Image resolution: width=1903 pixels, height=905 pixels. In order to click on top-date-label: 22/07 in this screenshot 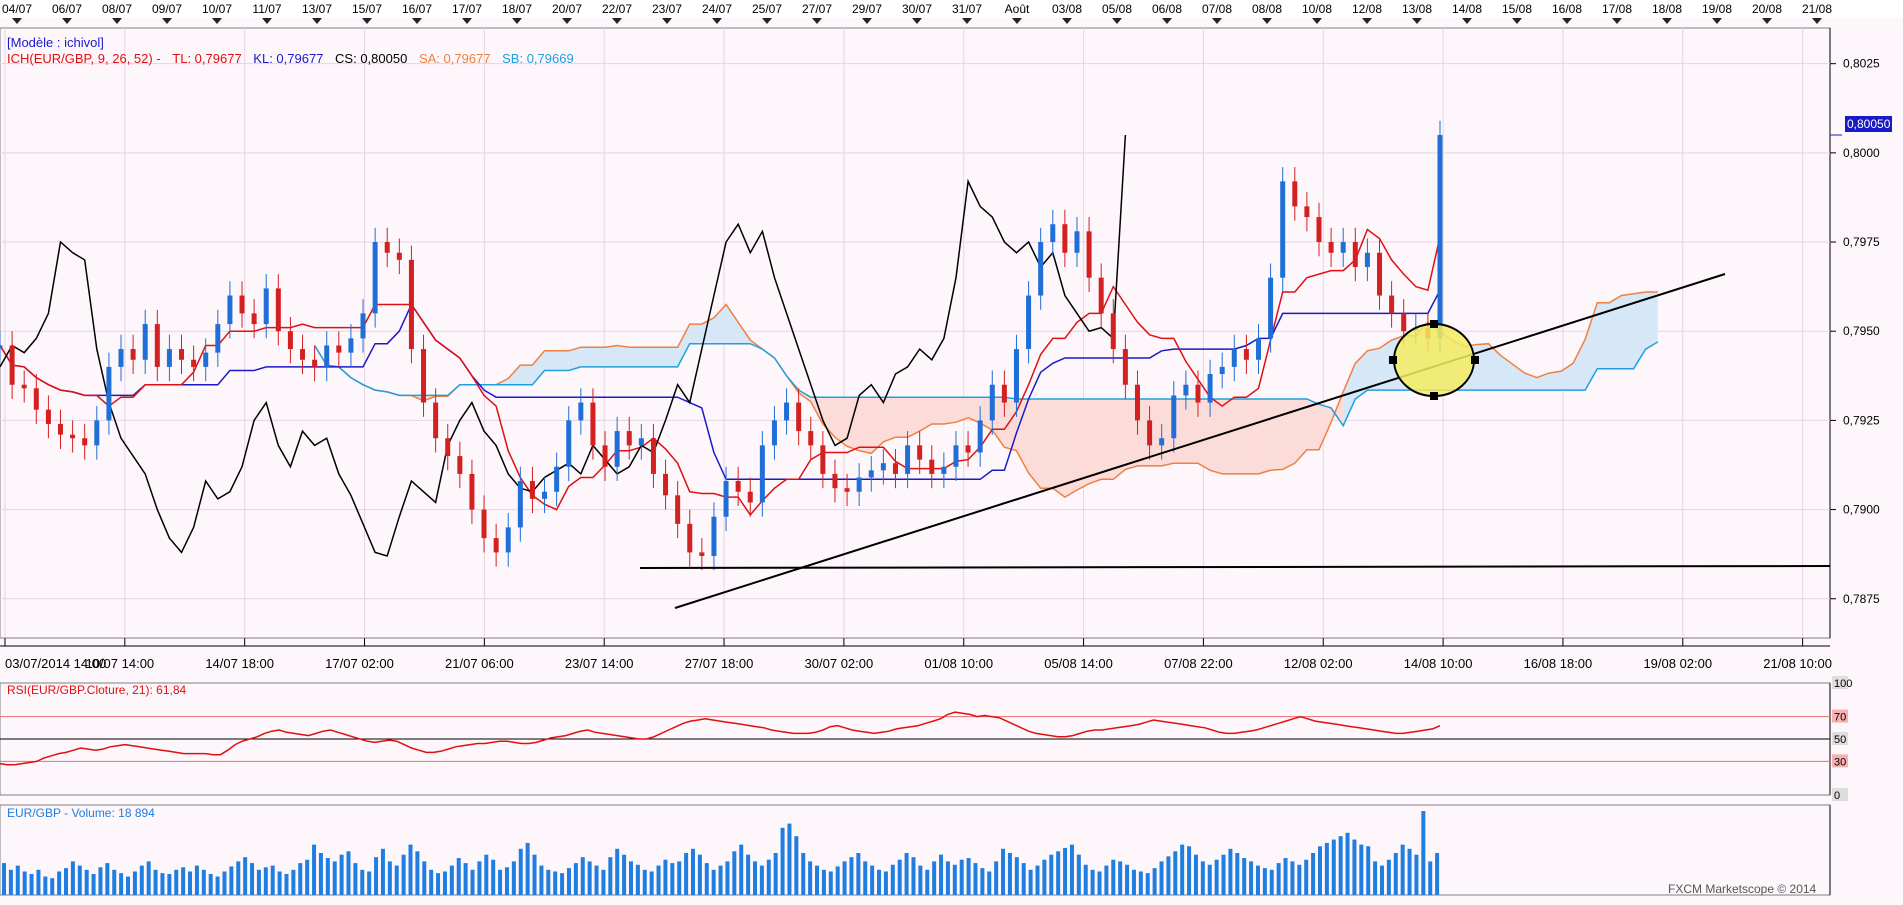, I will do `click(617, 9)`.